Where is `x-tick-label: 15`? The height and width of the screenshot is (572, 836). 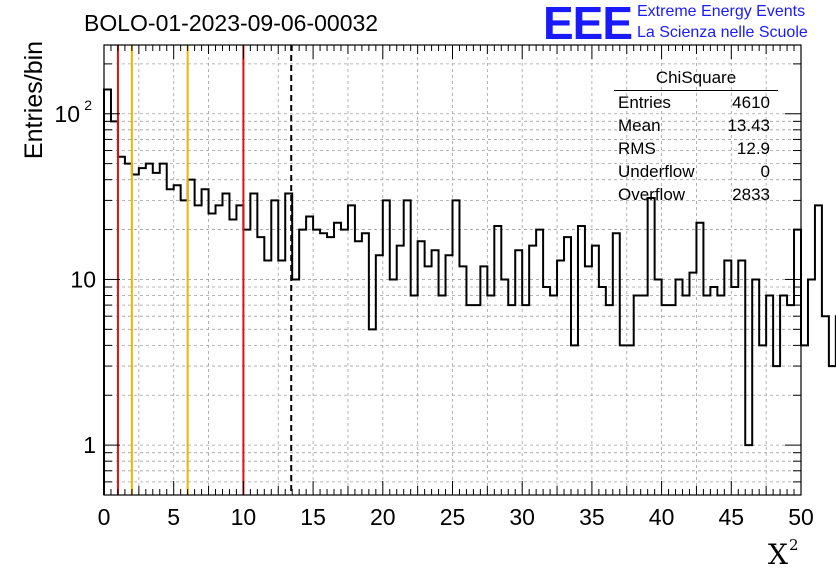 x-tick-label: 15 is located at coordinates (313, 517).